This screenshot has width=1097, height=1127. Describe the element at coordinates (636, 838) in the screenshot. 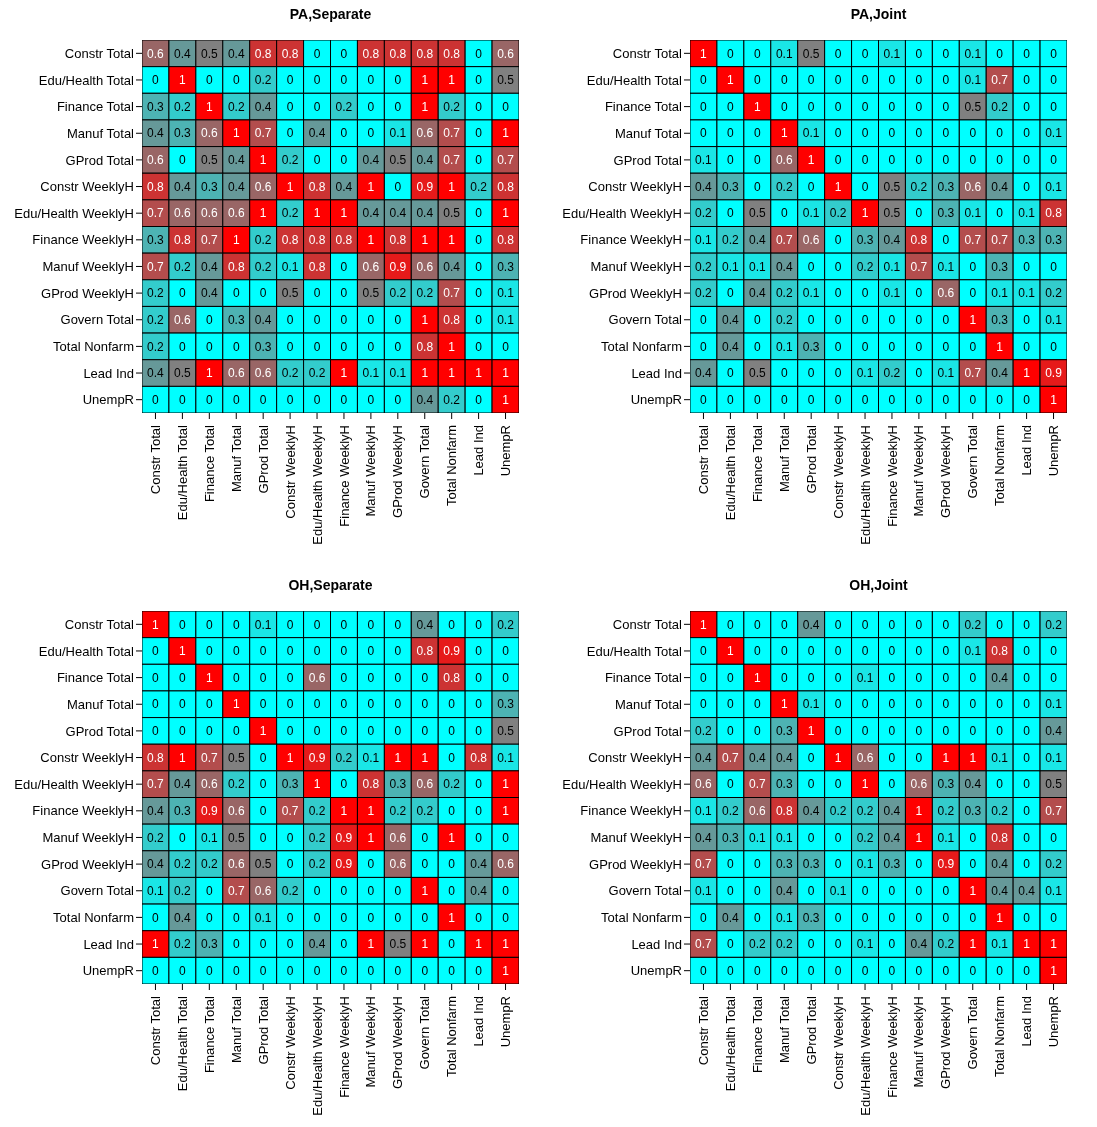

I see `y-tick-label: Manuf WeeklyH` at that location.